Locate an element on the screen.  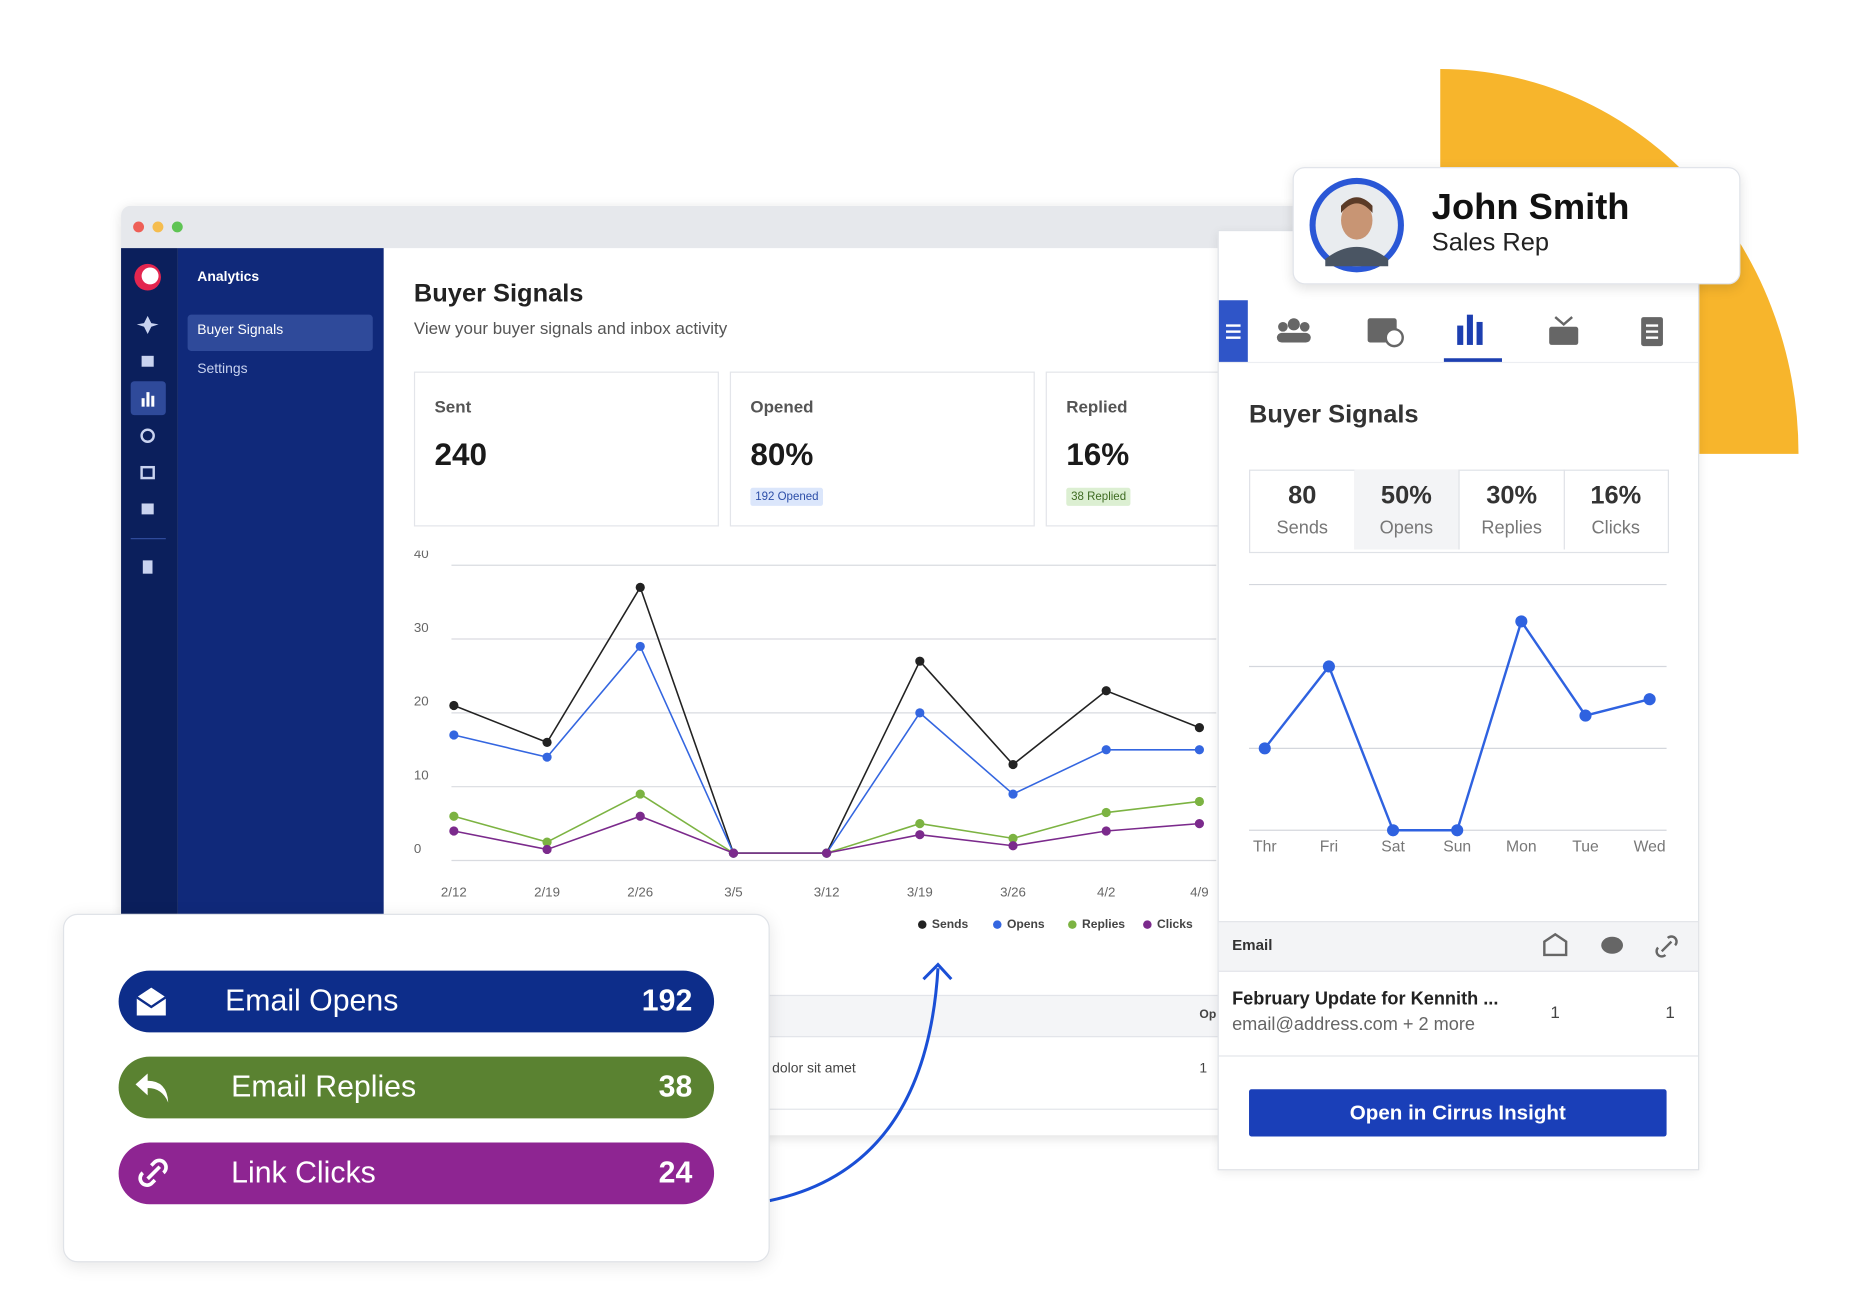
stat-label: Replies is located at coordinates (1511, 528).